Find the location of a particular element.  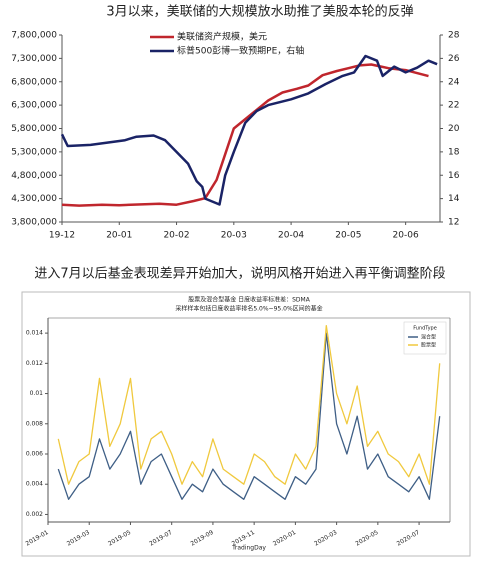

y2-tick-label: 20 is located at coordinates (454, 129).